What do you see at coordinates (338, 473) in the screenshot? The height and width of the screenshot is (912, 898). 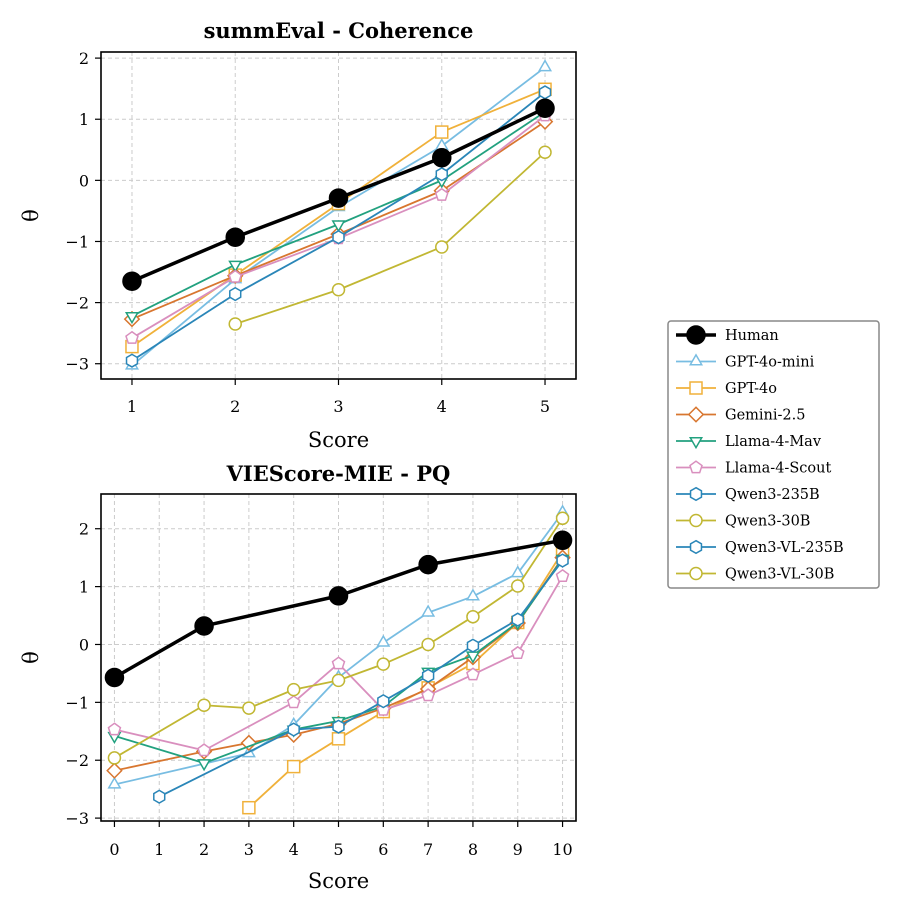 I see `chart-title: VIEScore-MIE - PQ` at bounding box center [338, 473].